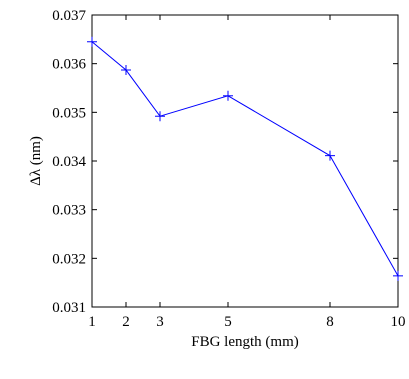 This screenshot has width=409, height=379. I want to click on x-tick-label: 8, so click(330, 322).